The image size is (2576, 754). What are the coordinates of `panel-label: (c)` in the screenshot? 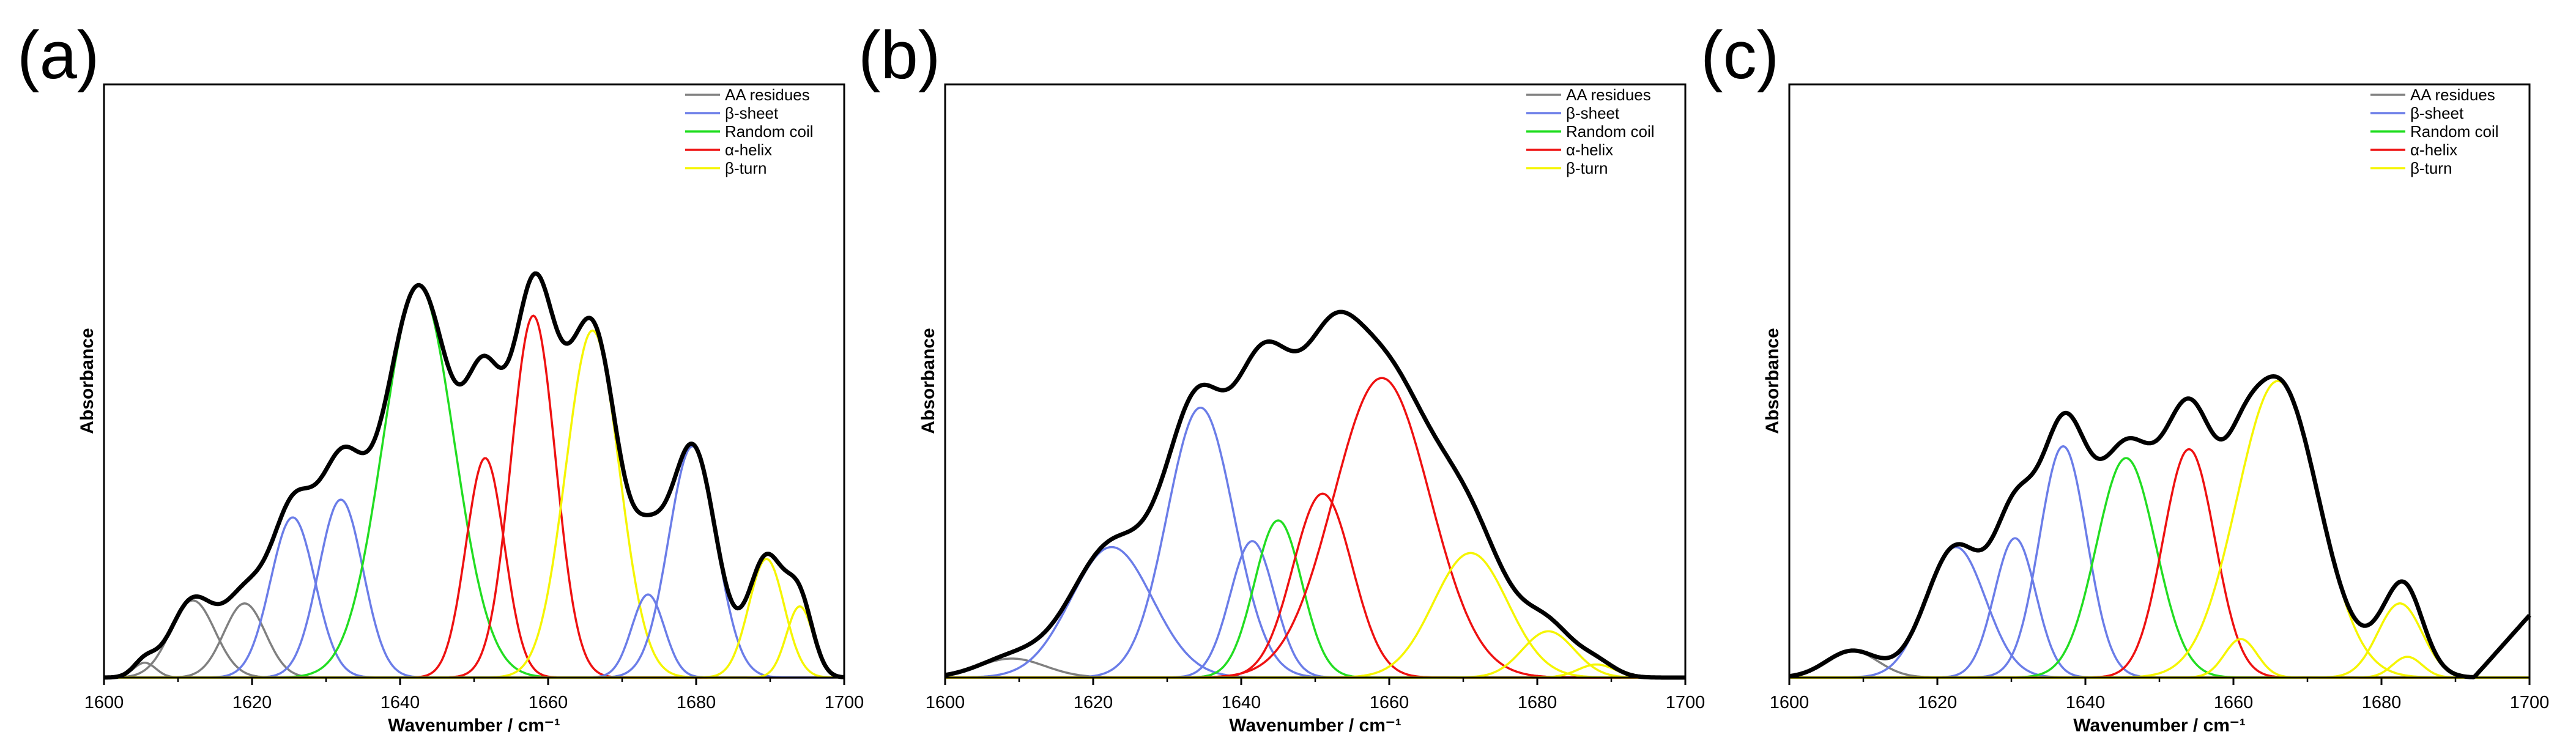 It's located at (1740, 55).